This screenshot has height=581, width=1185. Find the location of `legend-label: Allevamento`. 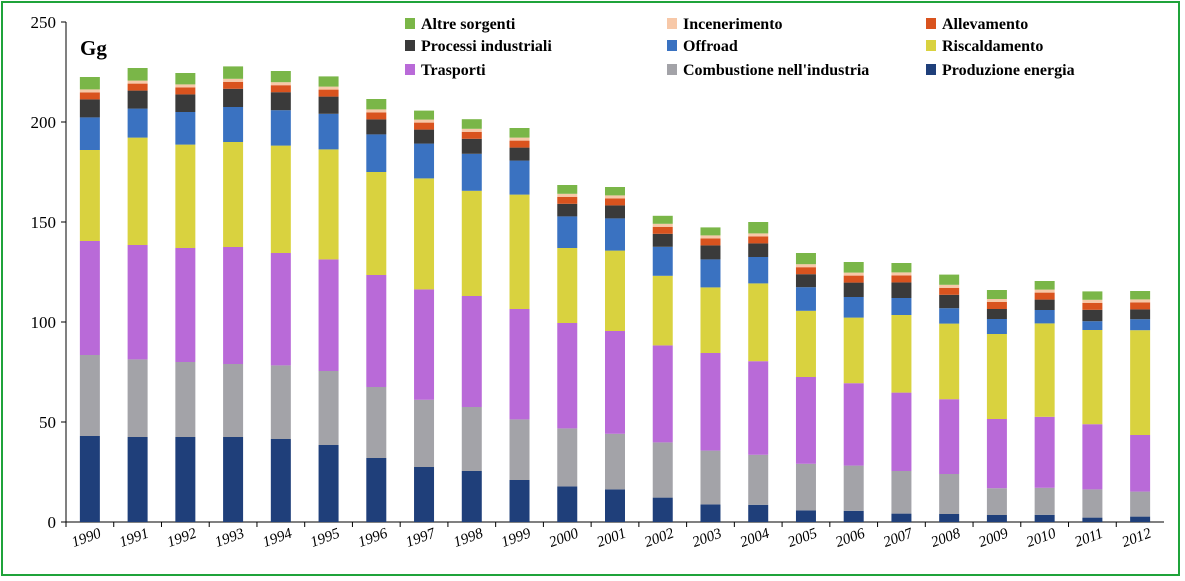

legend-label: Allevamento is located at coordinates (985, 24).